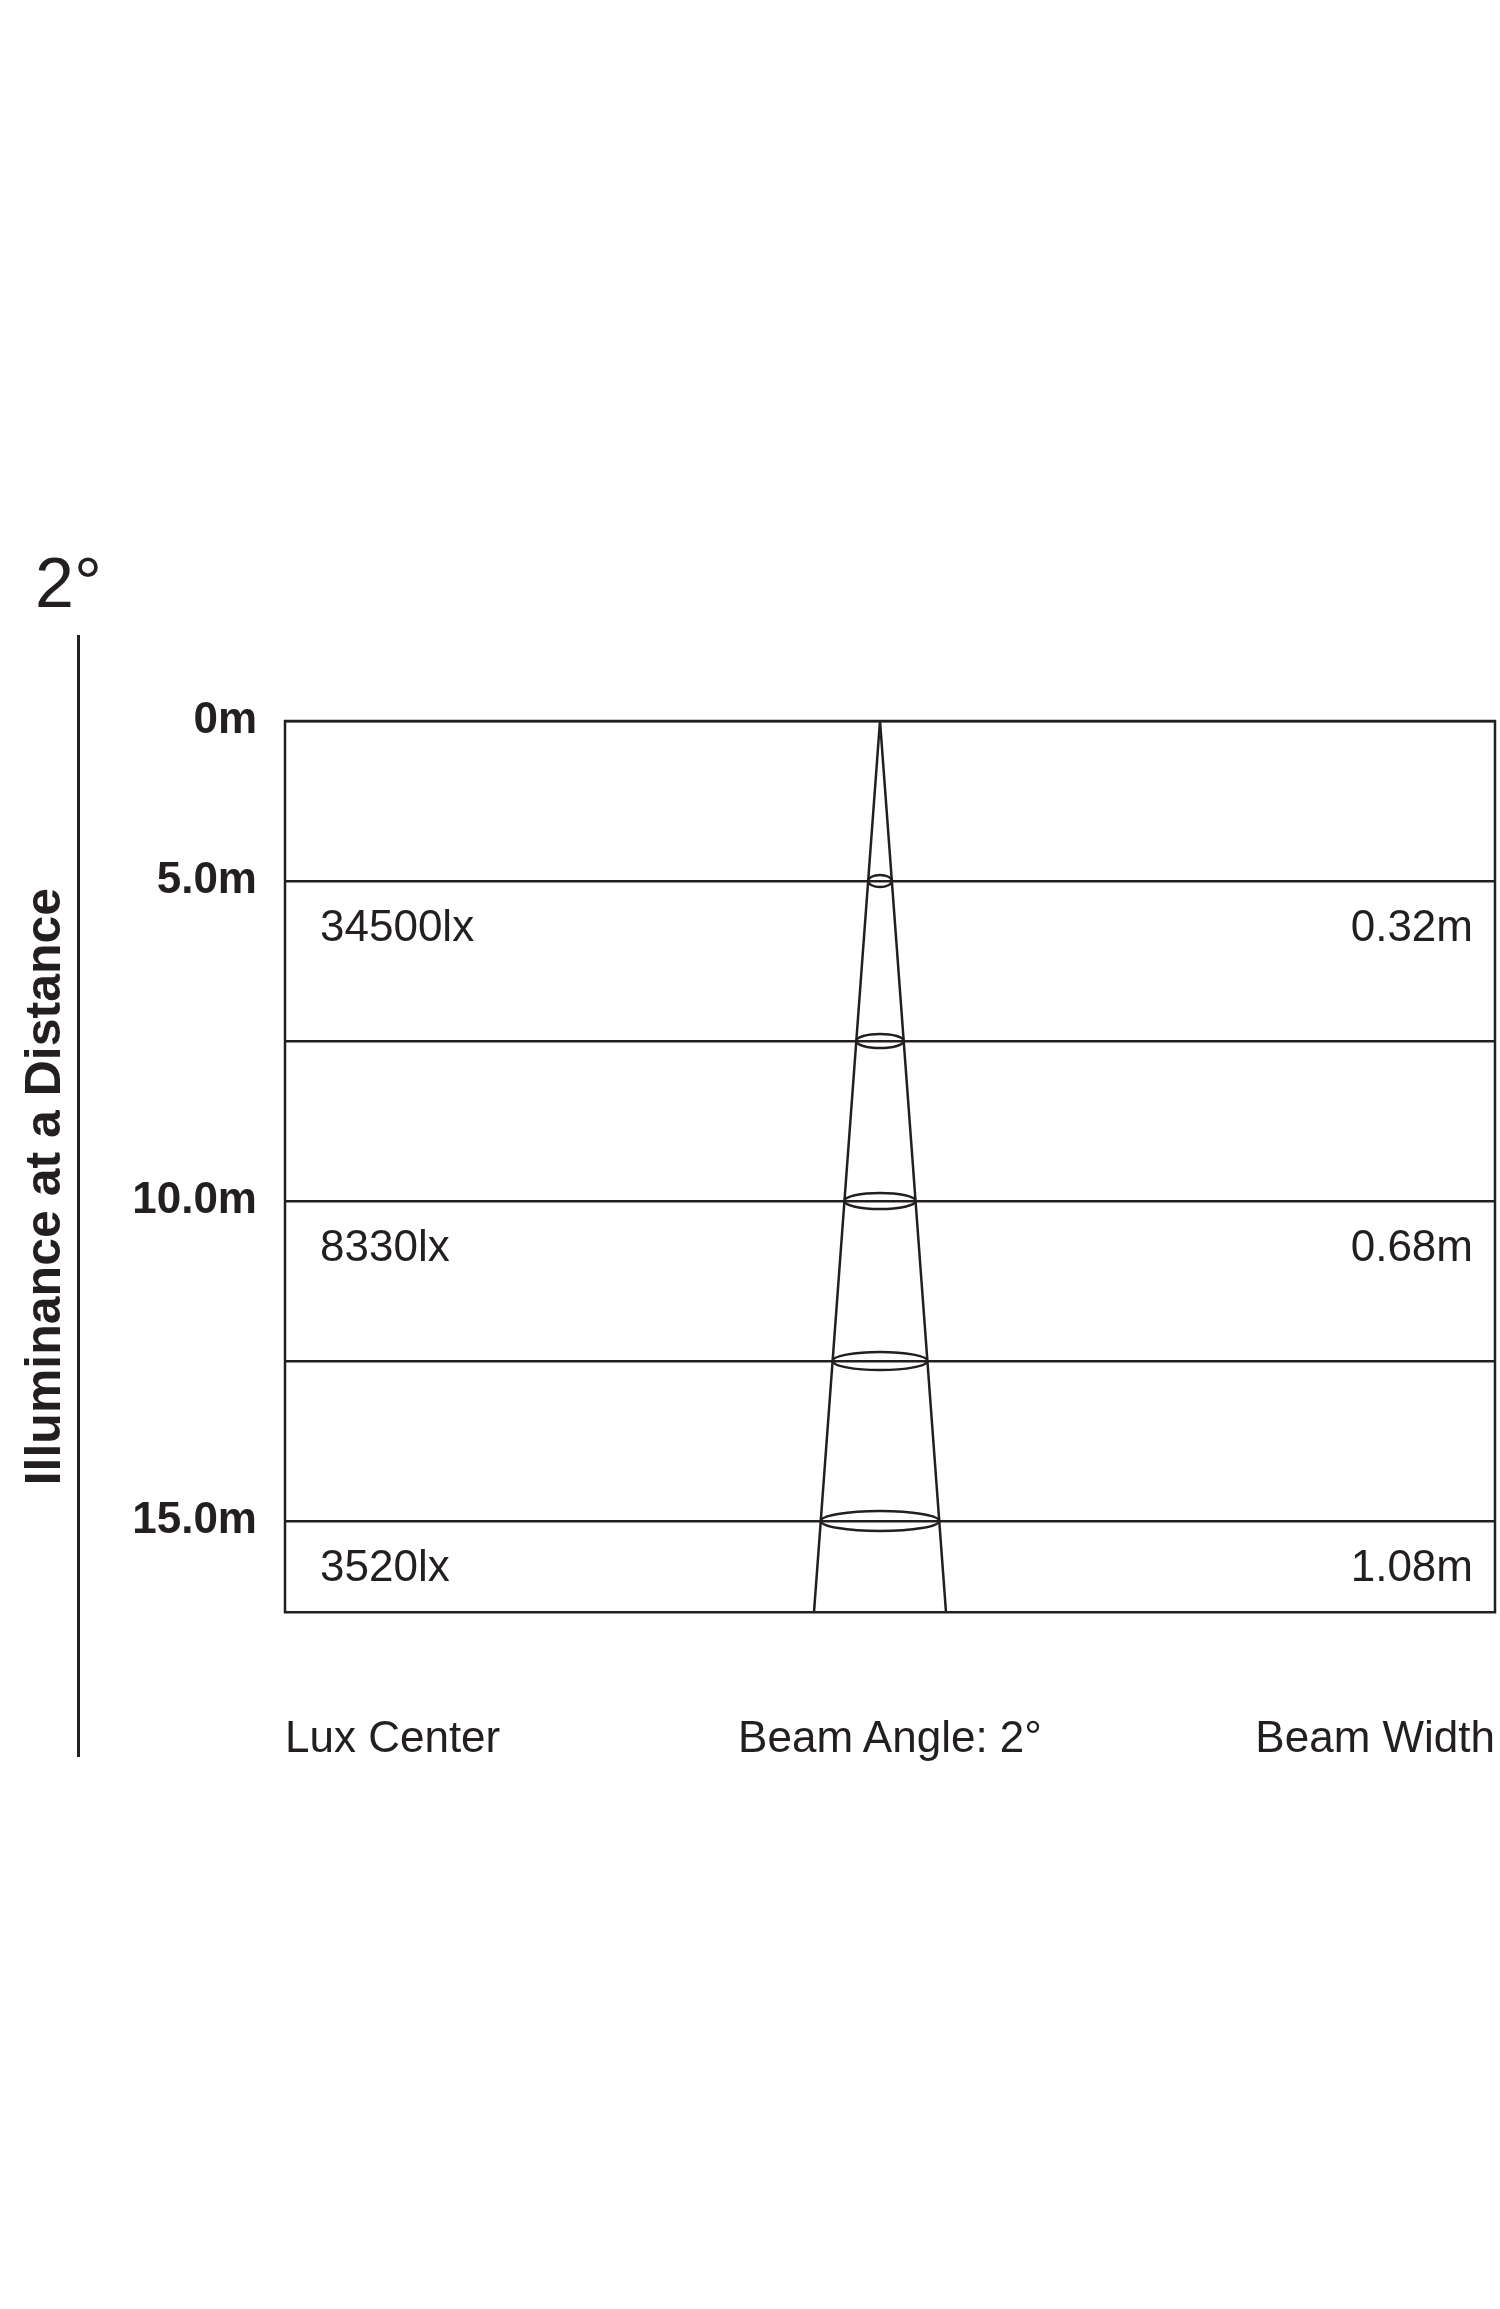 Image resolution: width=1500 pixels, height=2309 pixels. What do you see at coordinates (206, 878) in the screenshot?
I see `category-label: 5.0m` at bounding box center [206, 878].